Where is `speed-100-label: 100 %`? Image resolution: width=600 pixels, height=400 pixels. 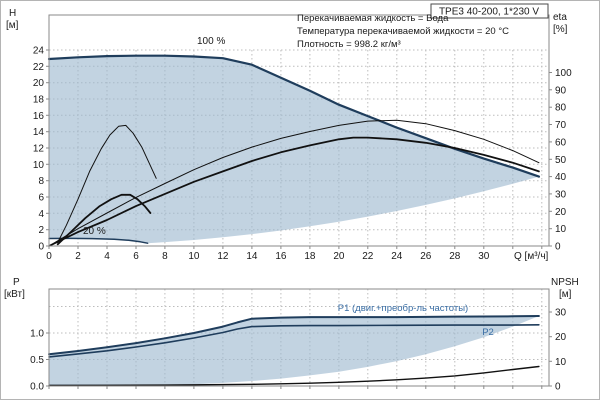 speed-100-label: 100 % is located at coordinates (211, 41).